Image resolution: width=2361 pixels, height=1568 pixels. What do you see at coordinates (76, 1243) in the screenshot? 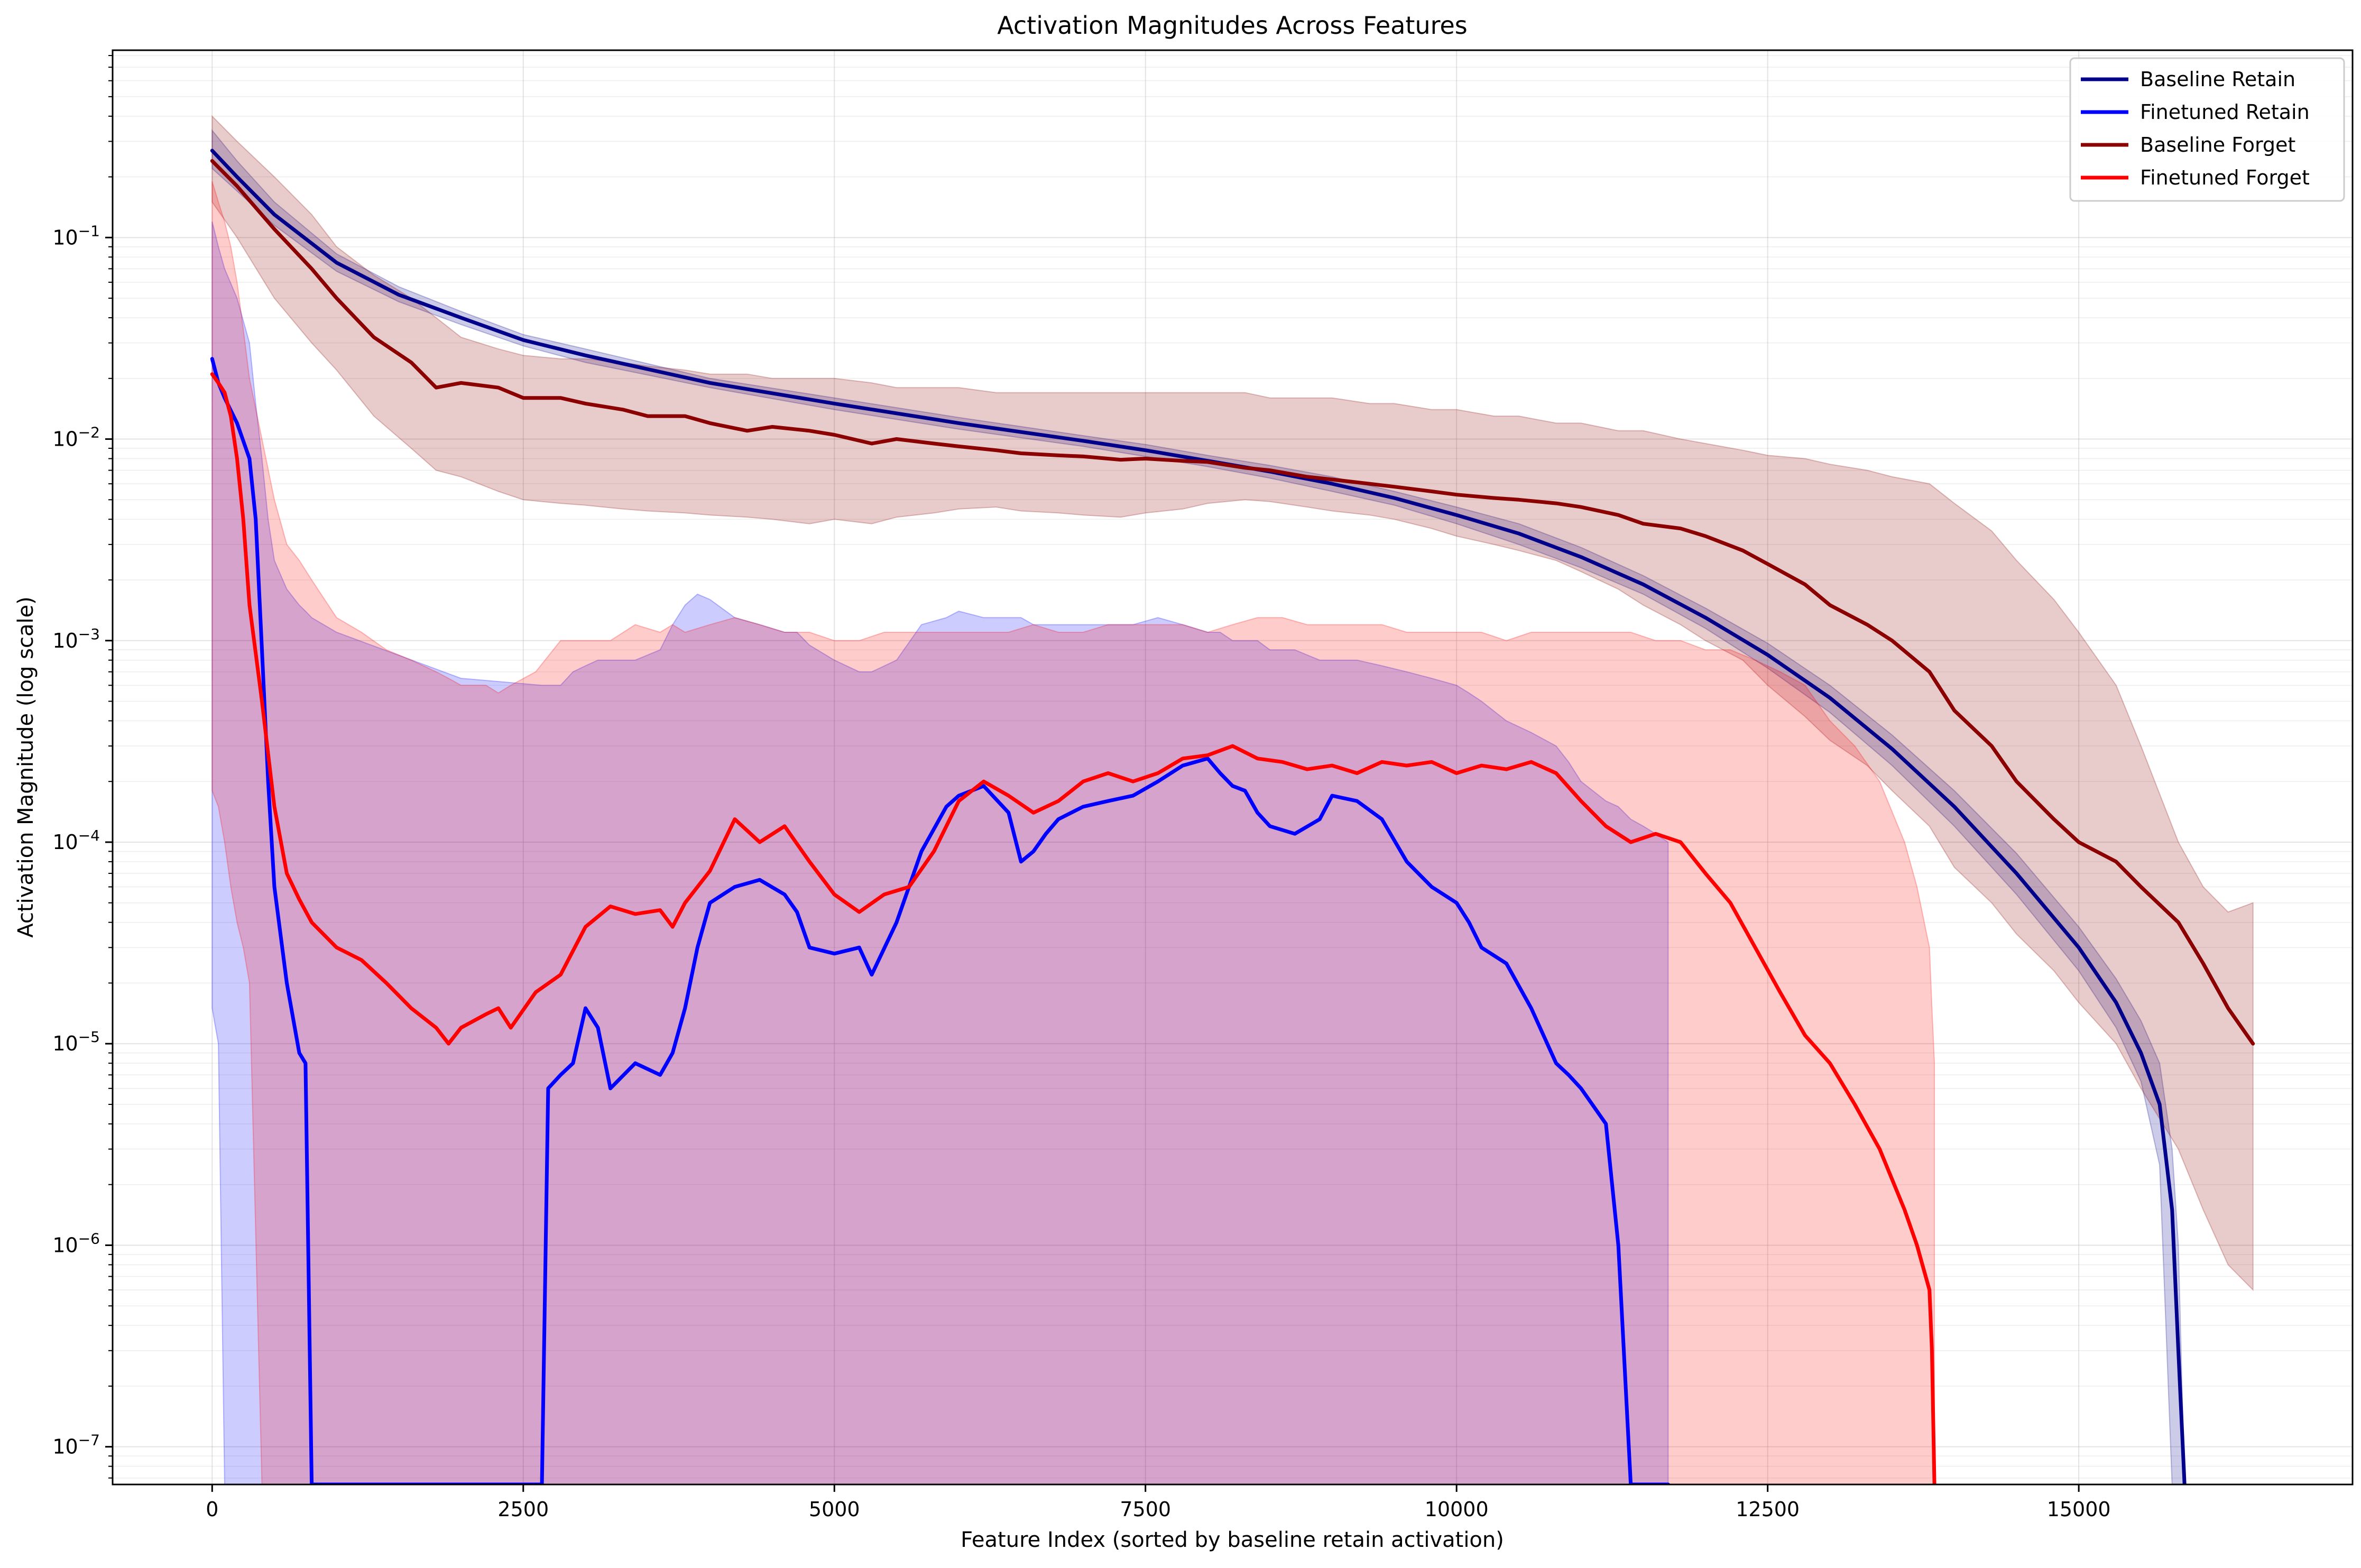
I see `y-tick-label: 10⁻⁶` at bounding box center [76, 1243].